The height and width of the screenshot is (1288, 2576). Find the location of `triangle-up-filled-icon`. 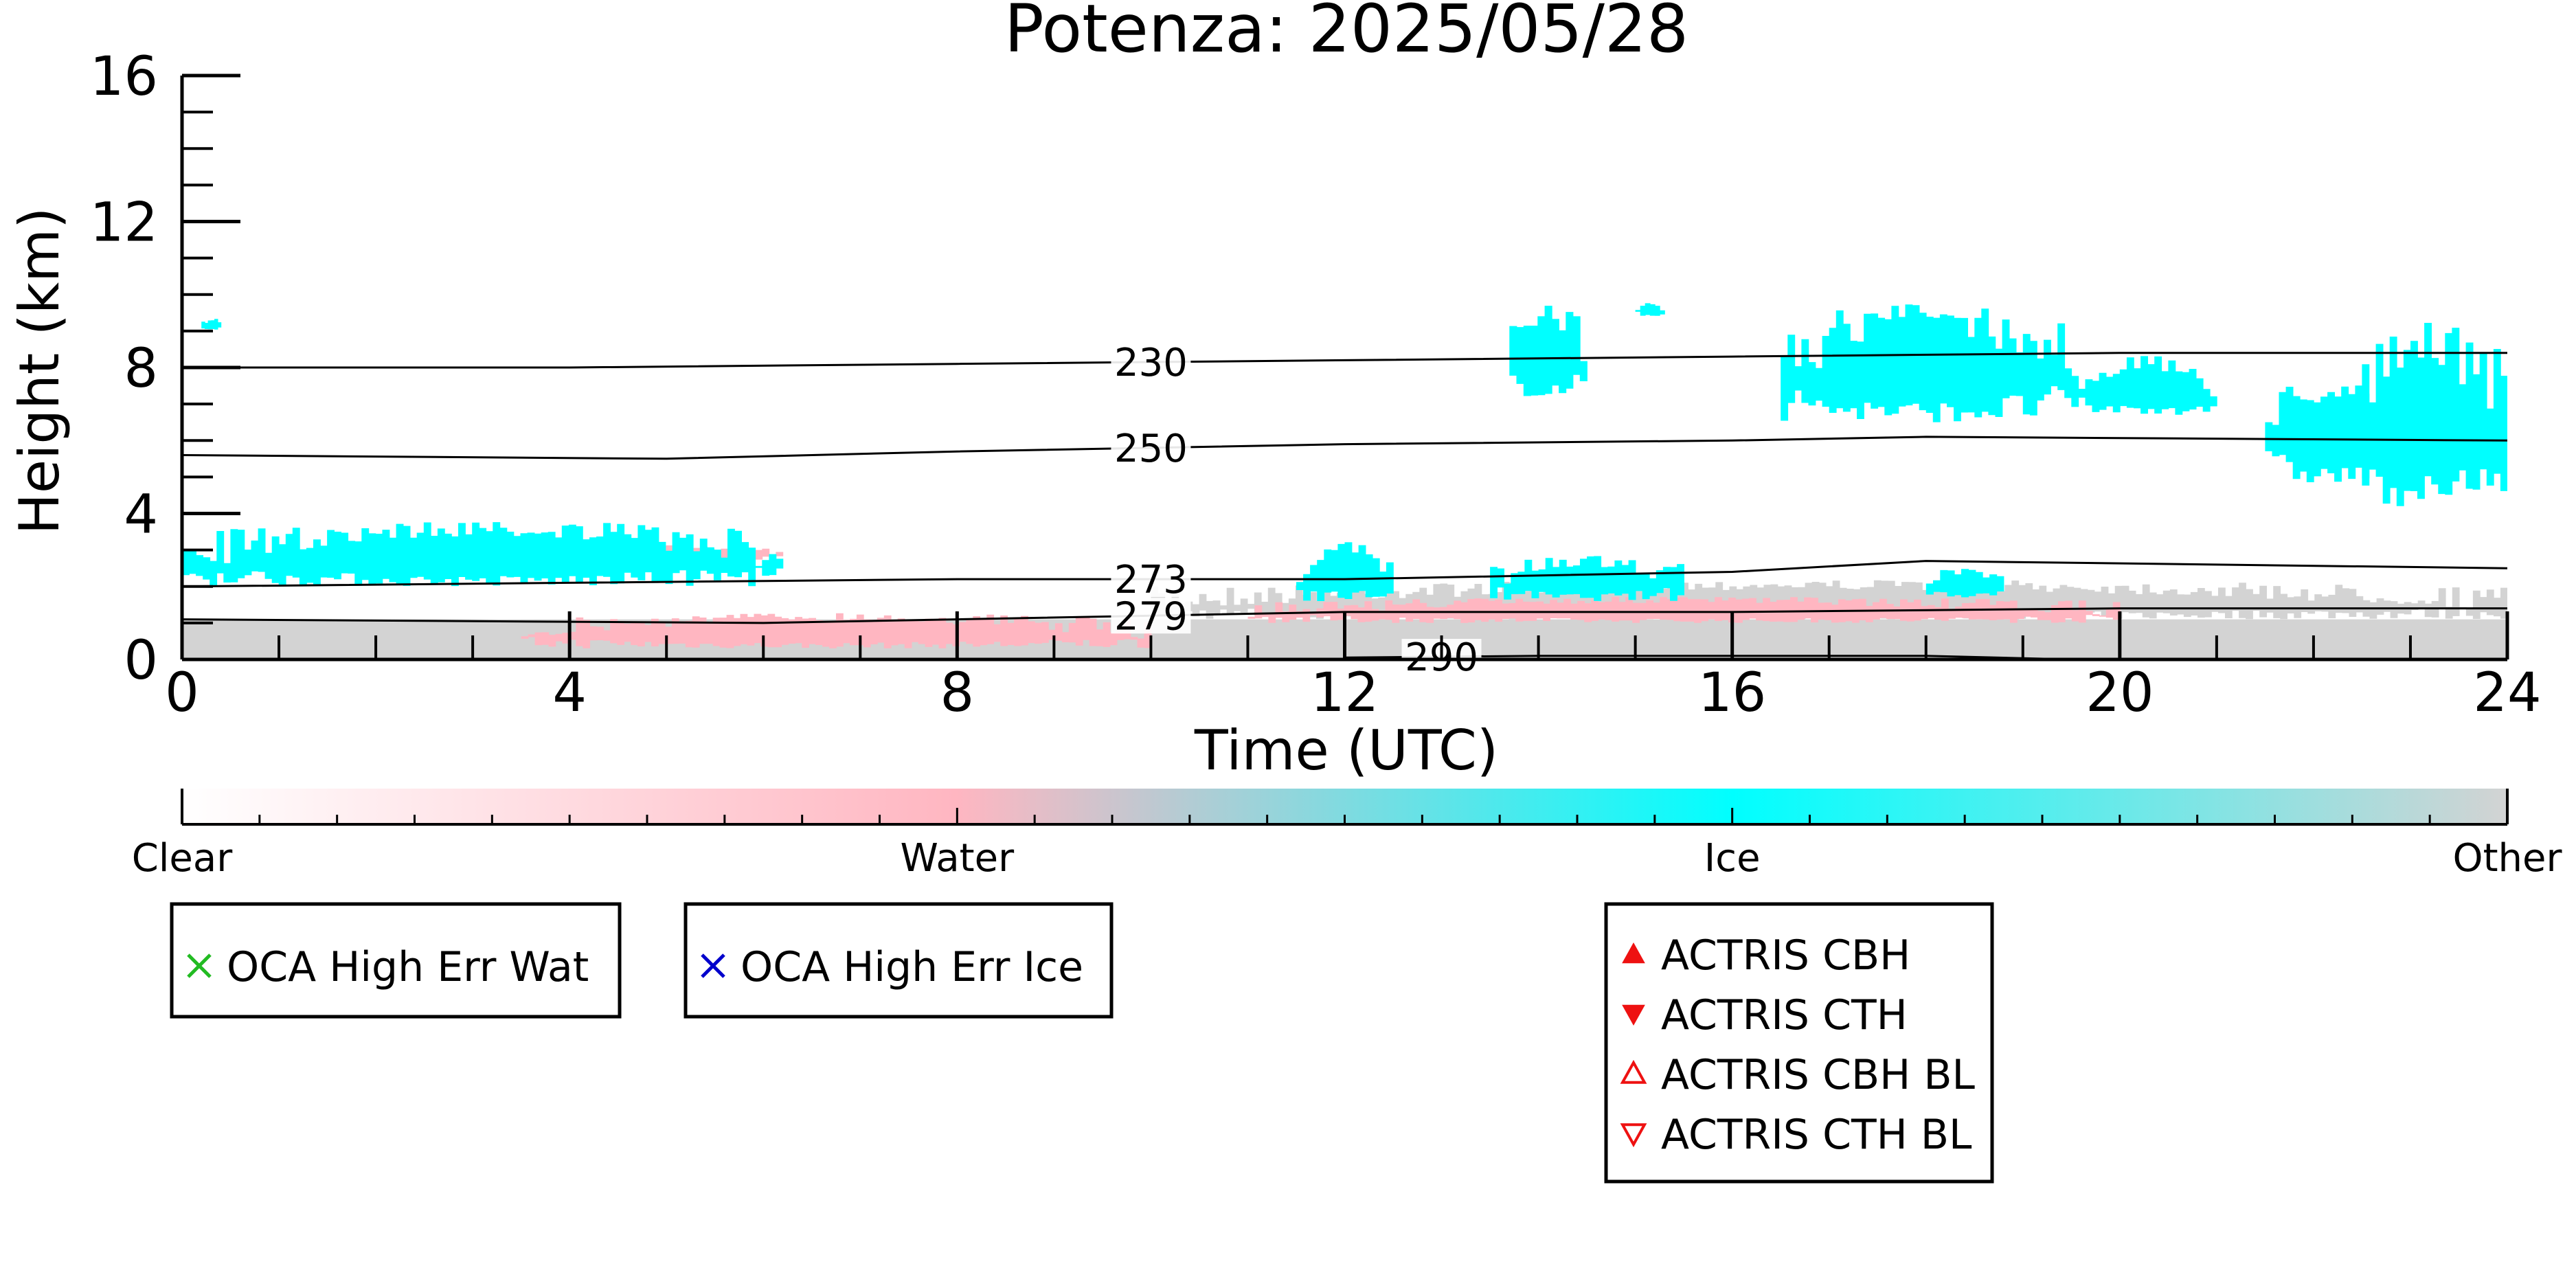

triangle-up-filled-icon is located at coordinates (1633, 953).